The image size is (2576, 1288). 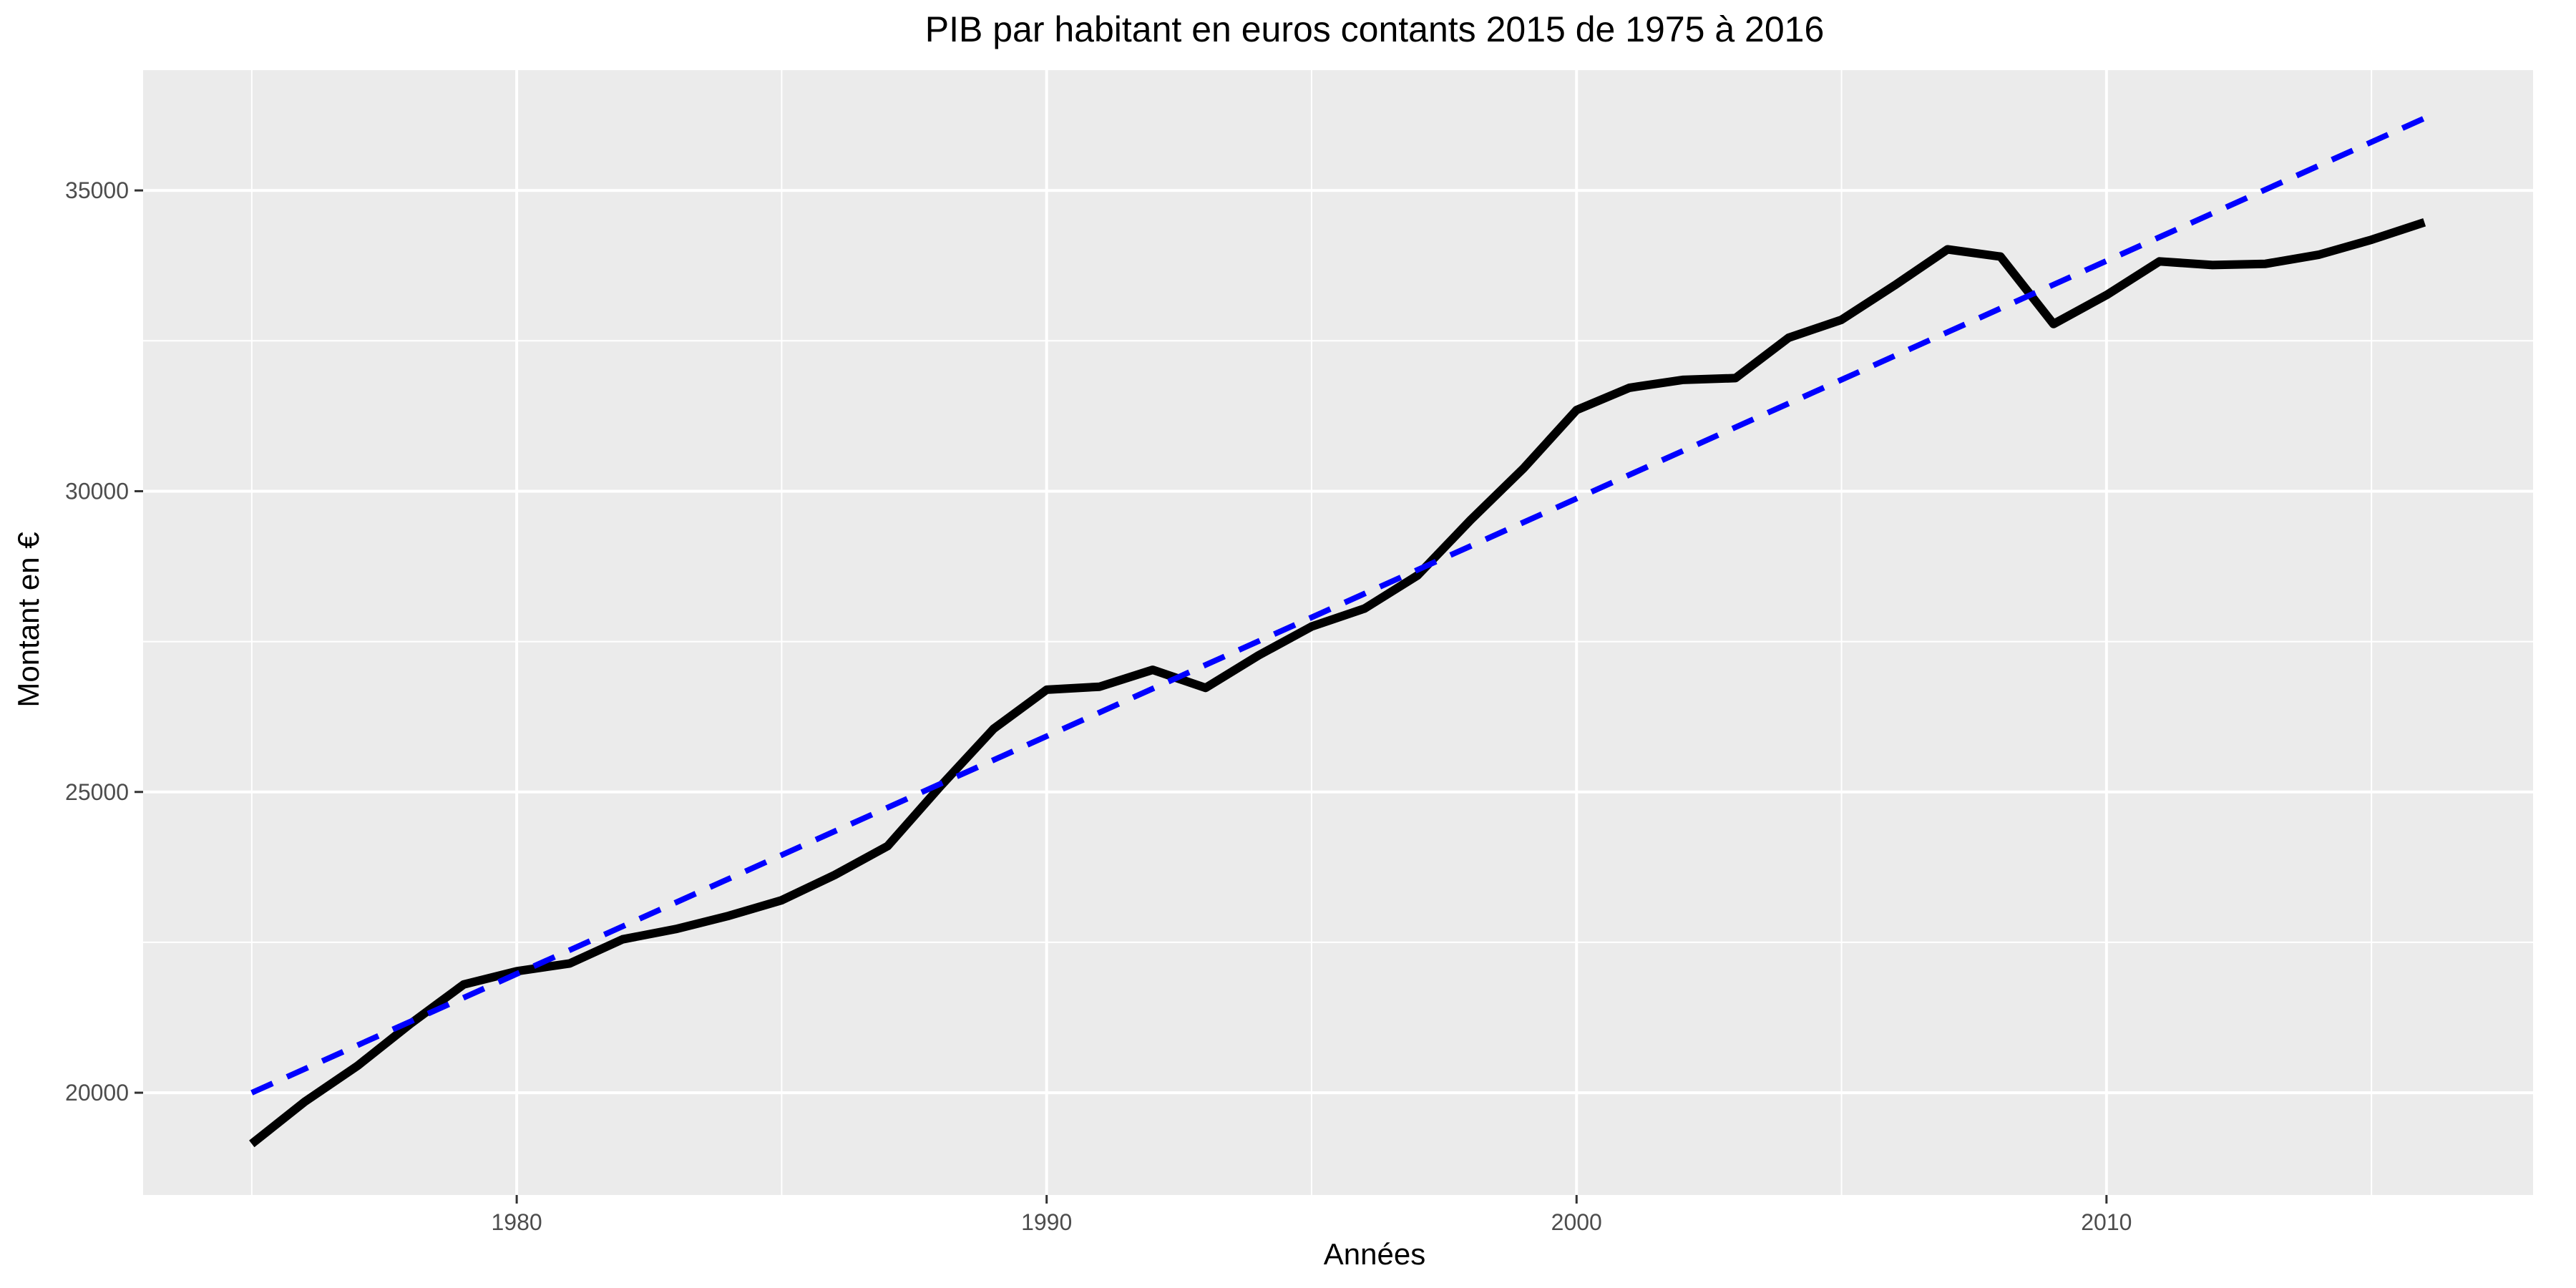 What do you see at coordinates (1312, 1215) in the screenshot?
I see `x-axis: 1980 1990 2000 2010` at bounding box center [1312, 1215].